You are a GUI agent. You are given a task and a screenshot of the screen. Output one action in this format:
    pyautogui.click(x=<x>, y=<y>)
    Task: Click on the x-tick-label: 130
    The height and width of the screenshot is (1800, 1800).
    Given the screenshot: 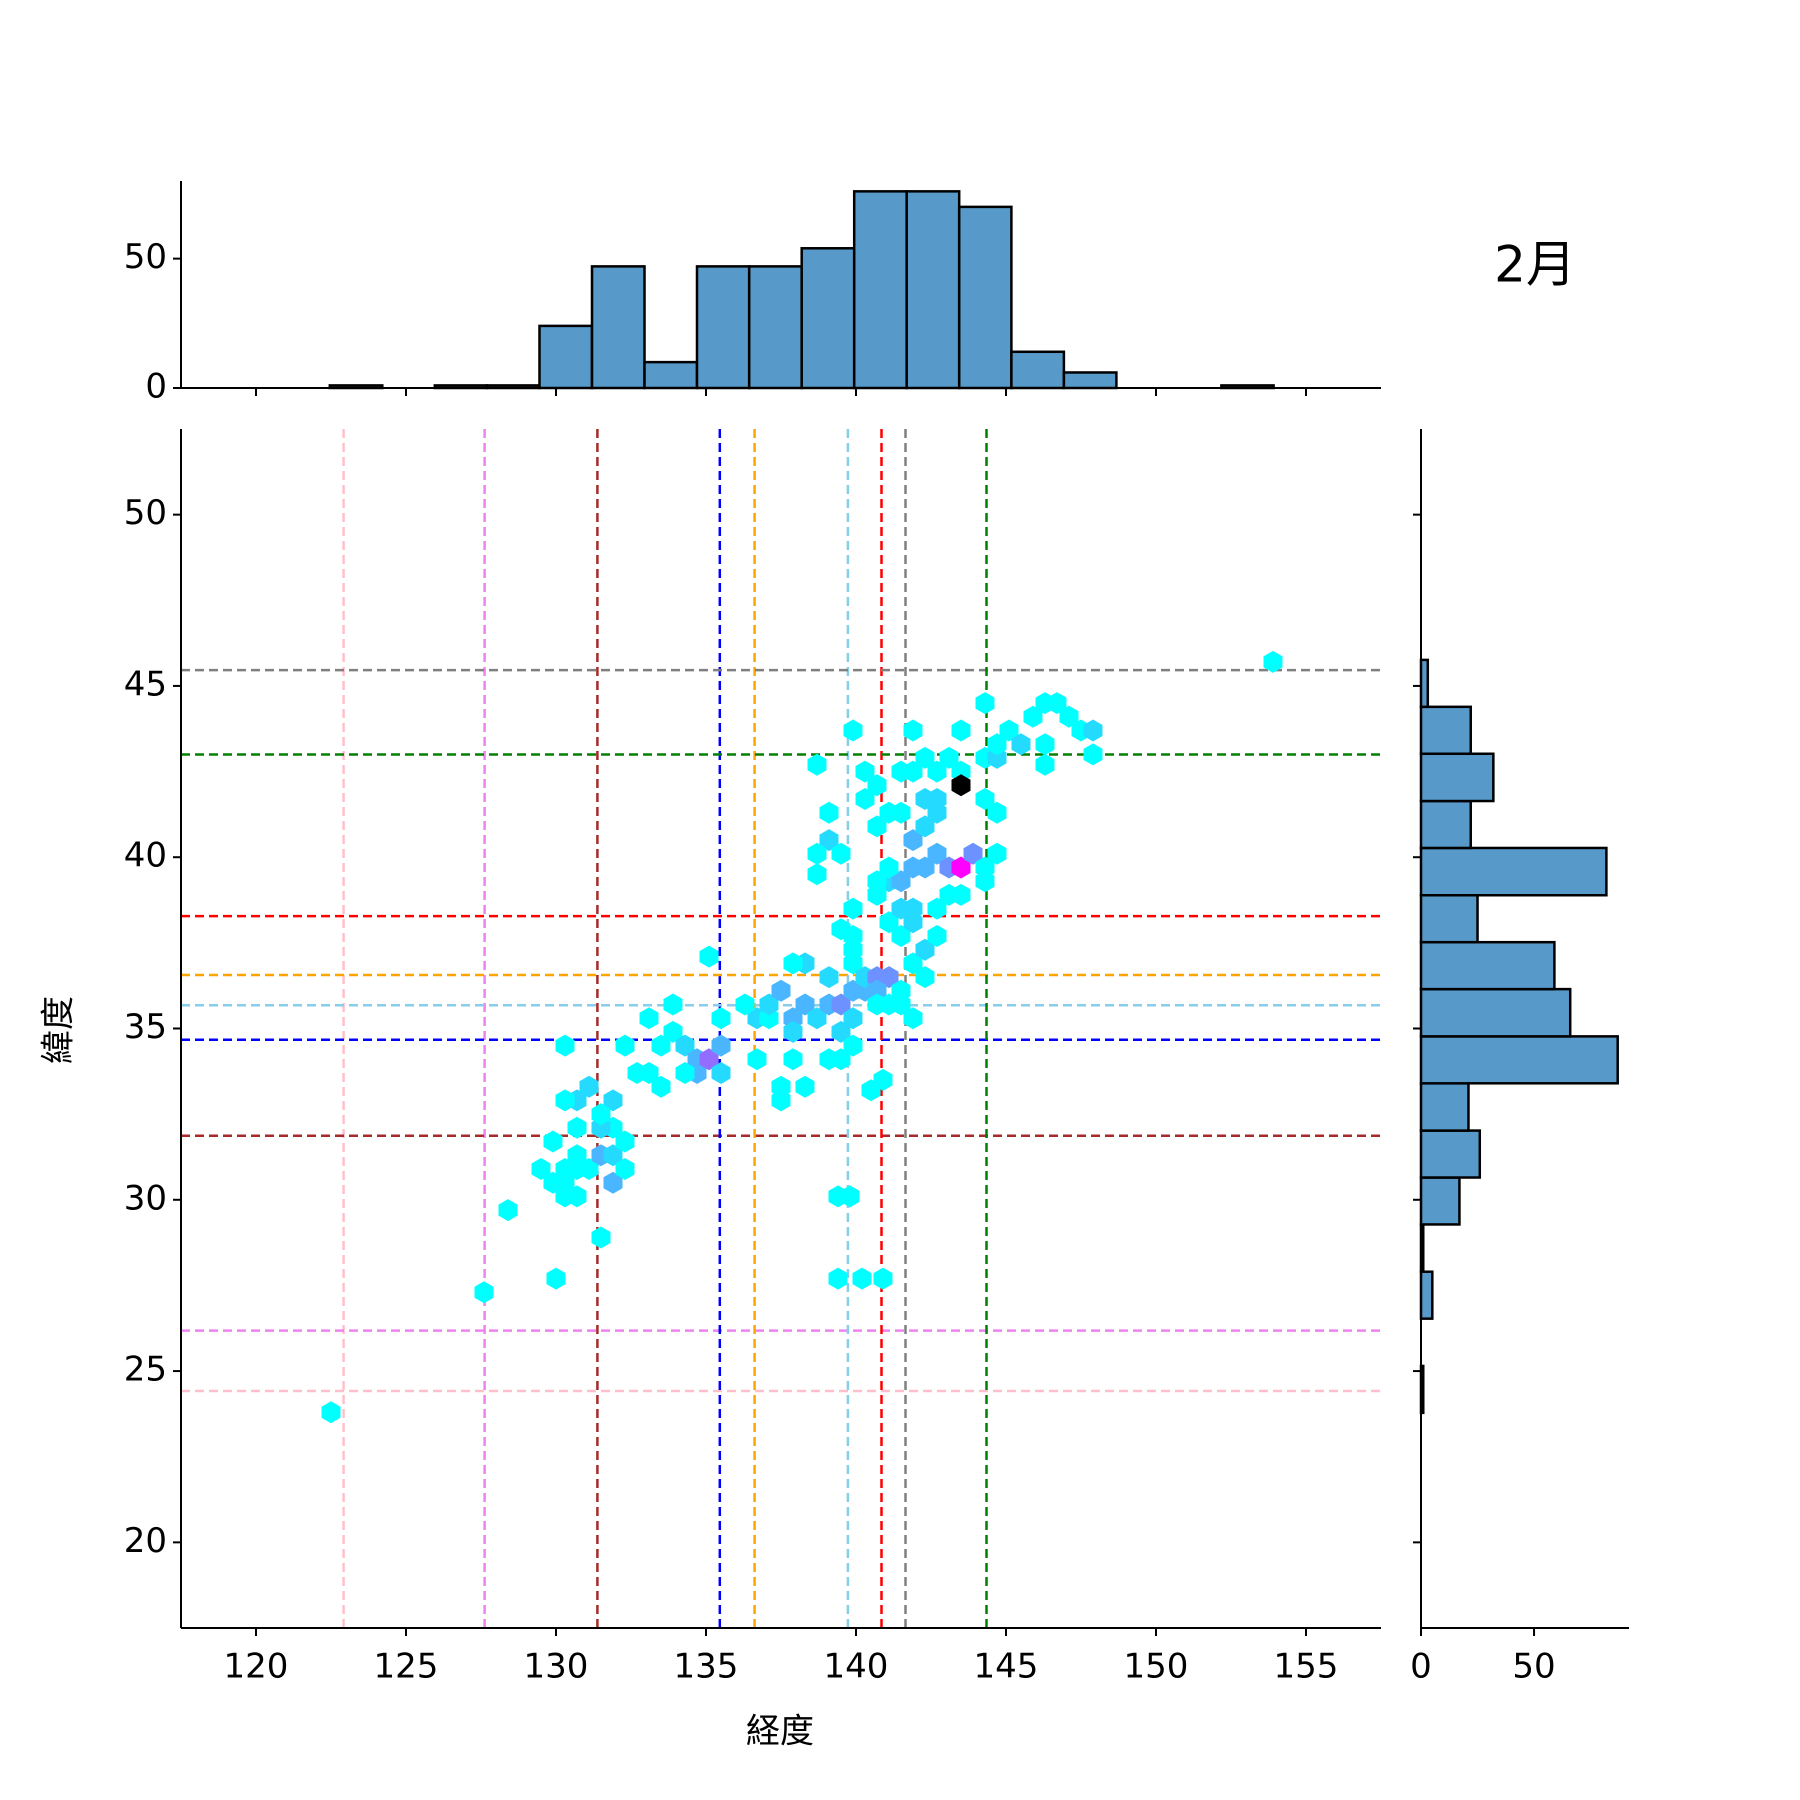 What is the action you would take?
    pyautogui.click(x=556, y=1667)
    